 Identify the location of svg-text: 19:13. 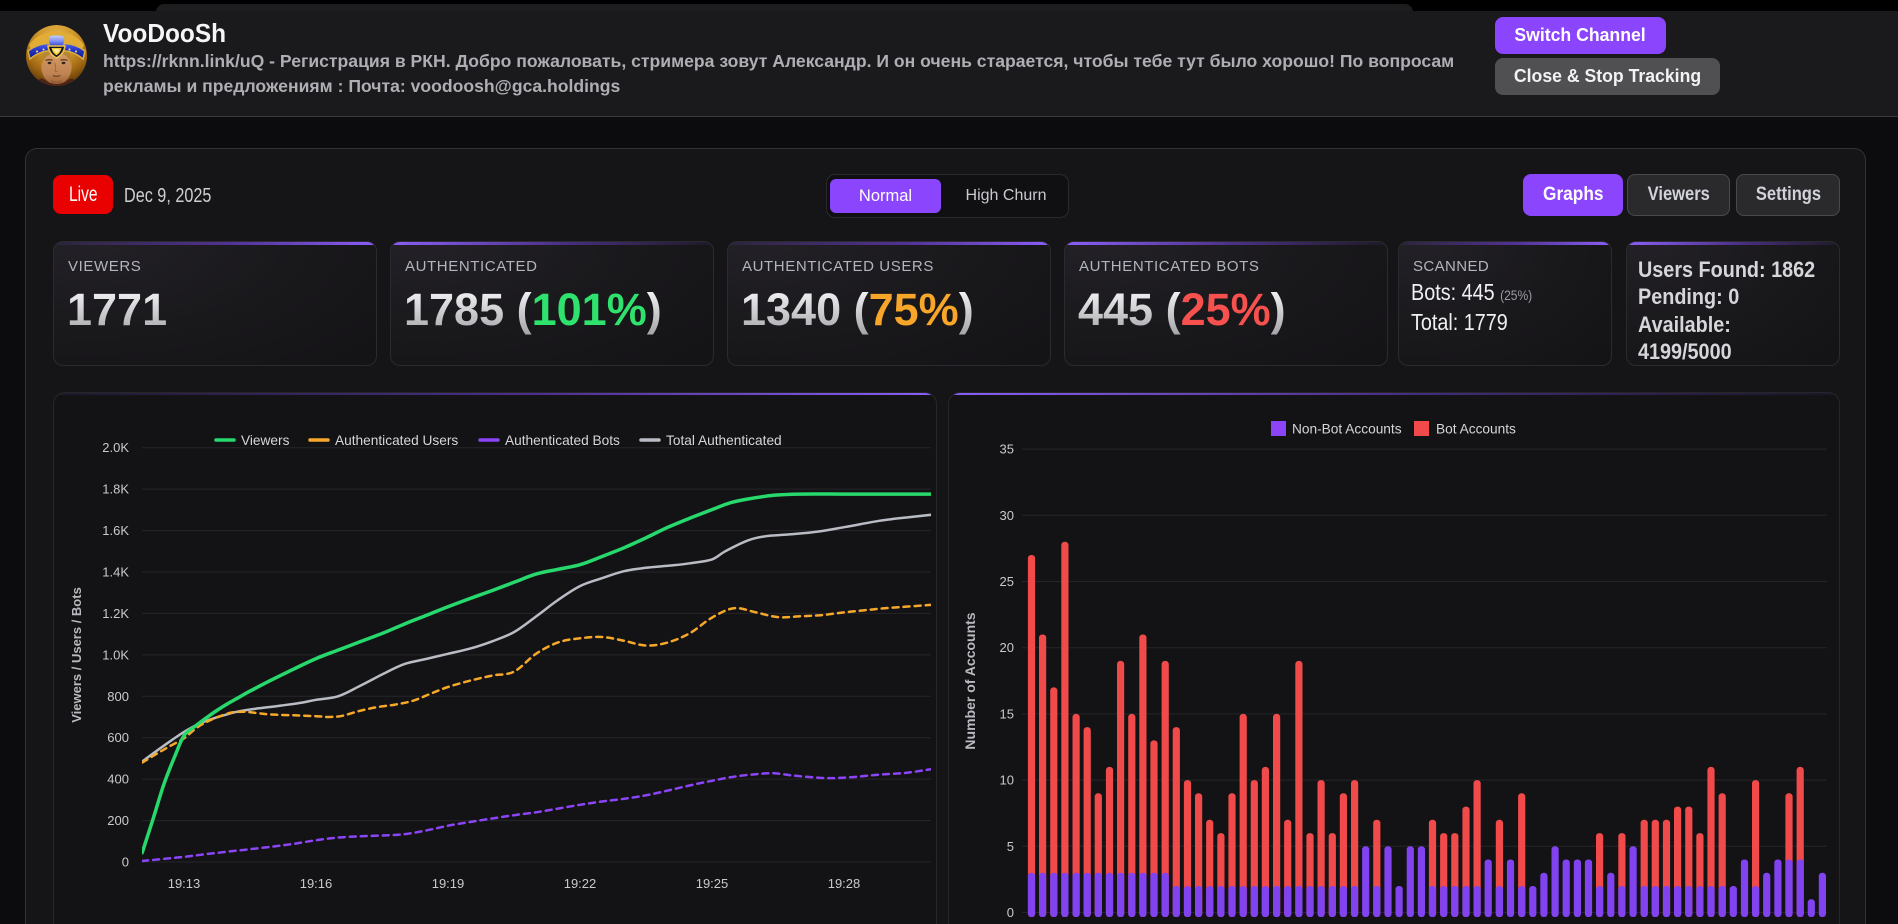
(184, 883).